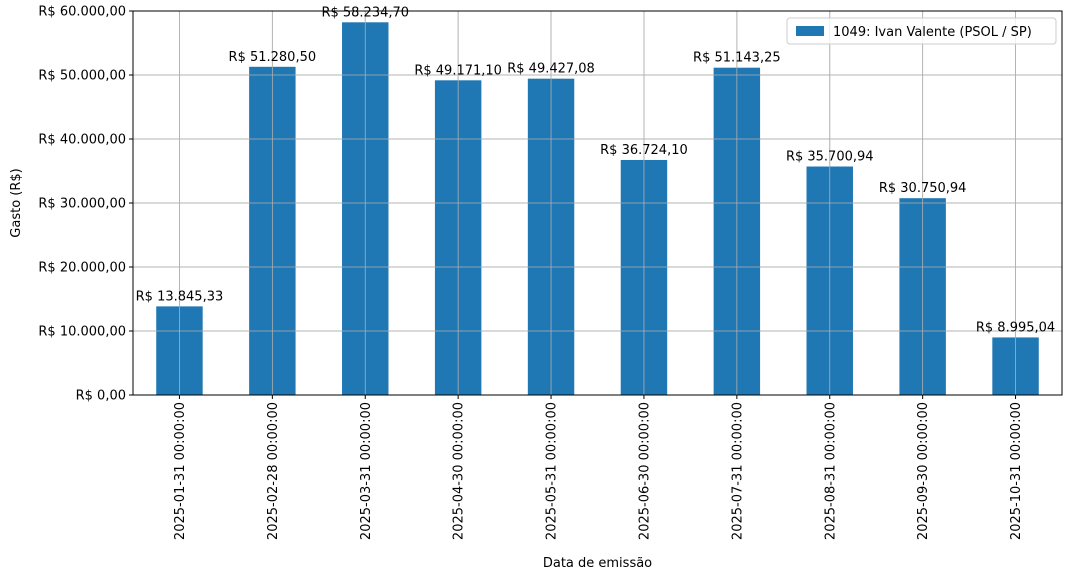 This screenshot has height=580, width=1072. I want to click on x-tick-label: 2025-08-31 00:00:00, so click(830, 471).